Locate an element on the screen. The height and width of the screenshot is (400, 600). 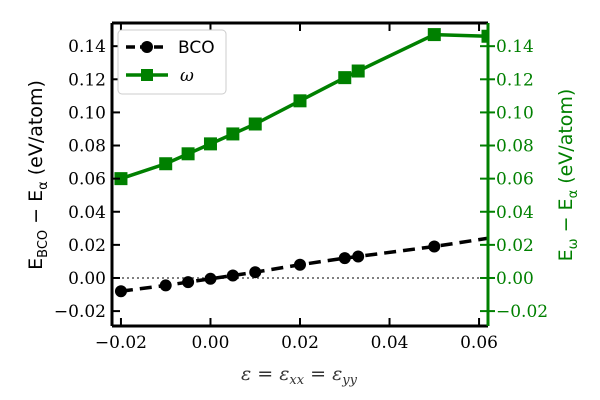
y-tick-label-right: −0.02 is located at coordinates (522, 312).